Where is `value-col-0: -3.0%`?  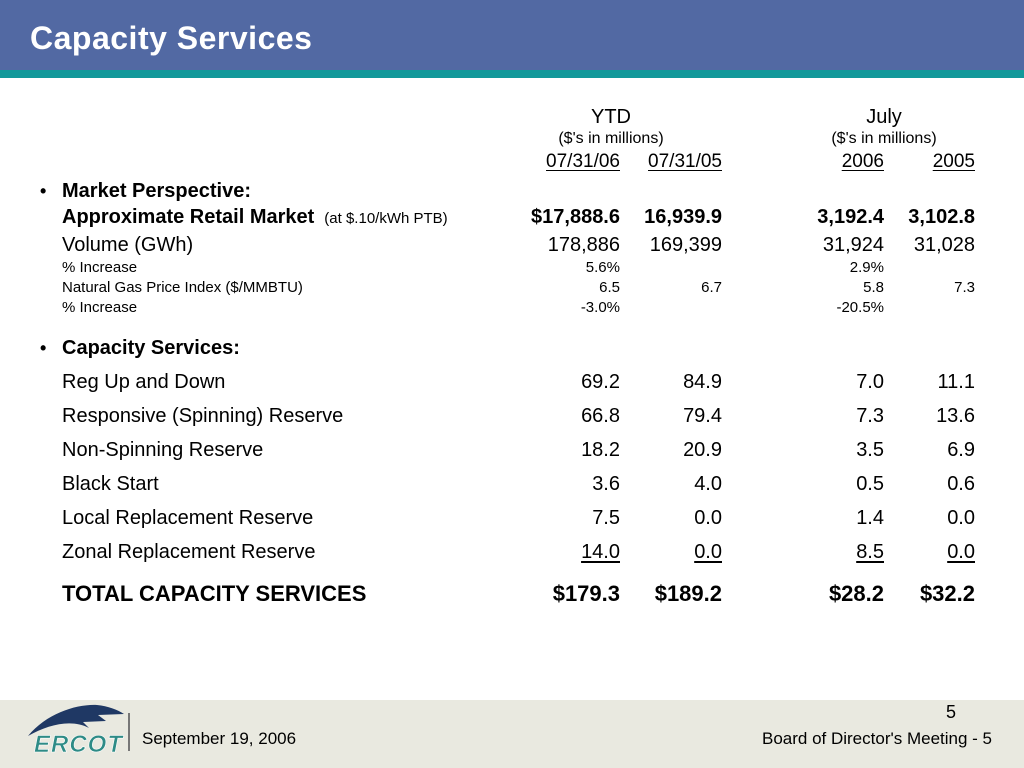
value-col-0: -3.0% is located at coordinates (600, 307).